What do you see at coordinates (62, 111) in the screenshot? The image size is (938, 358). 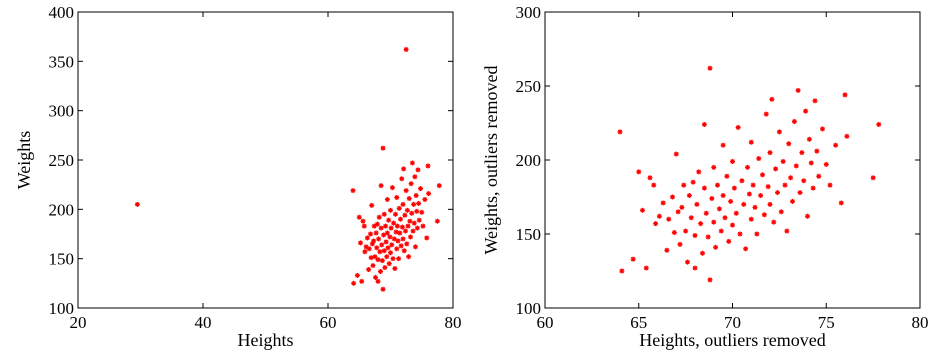 I see `y-tick-label: 300` at bounding box center [62, 111].